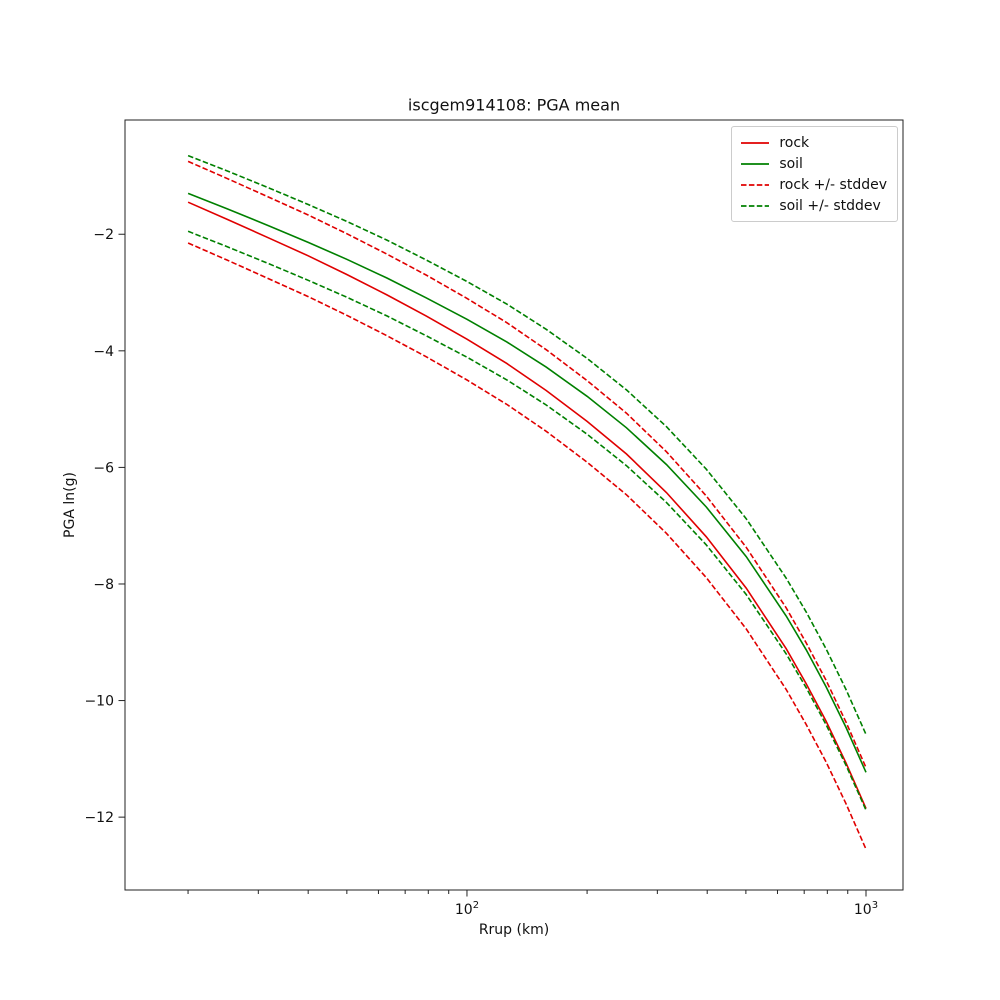 This screenshot has height=1000, width=1000. I want to click on legend: rock soil rock +/- stddev soil +/- stddev, so click(814, 174).